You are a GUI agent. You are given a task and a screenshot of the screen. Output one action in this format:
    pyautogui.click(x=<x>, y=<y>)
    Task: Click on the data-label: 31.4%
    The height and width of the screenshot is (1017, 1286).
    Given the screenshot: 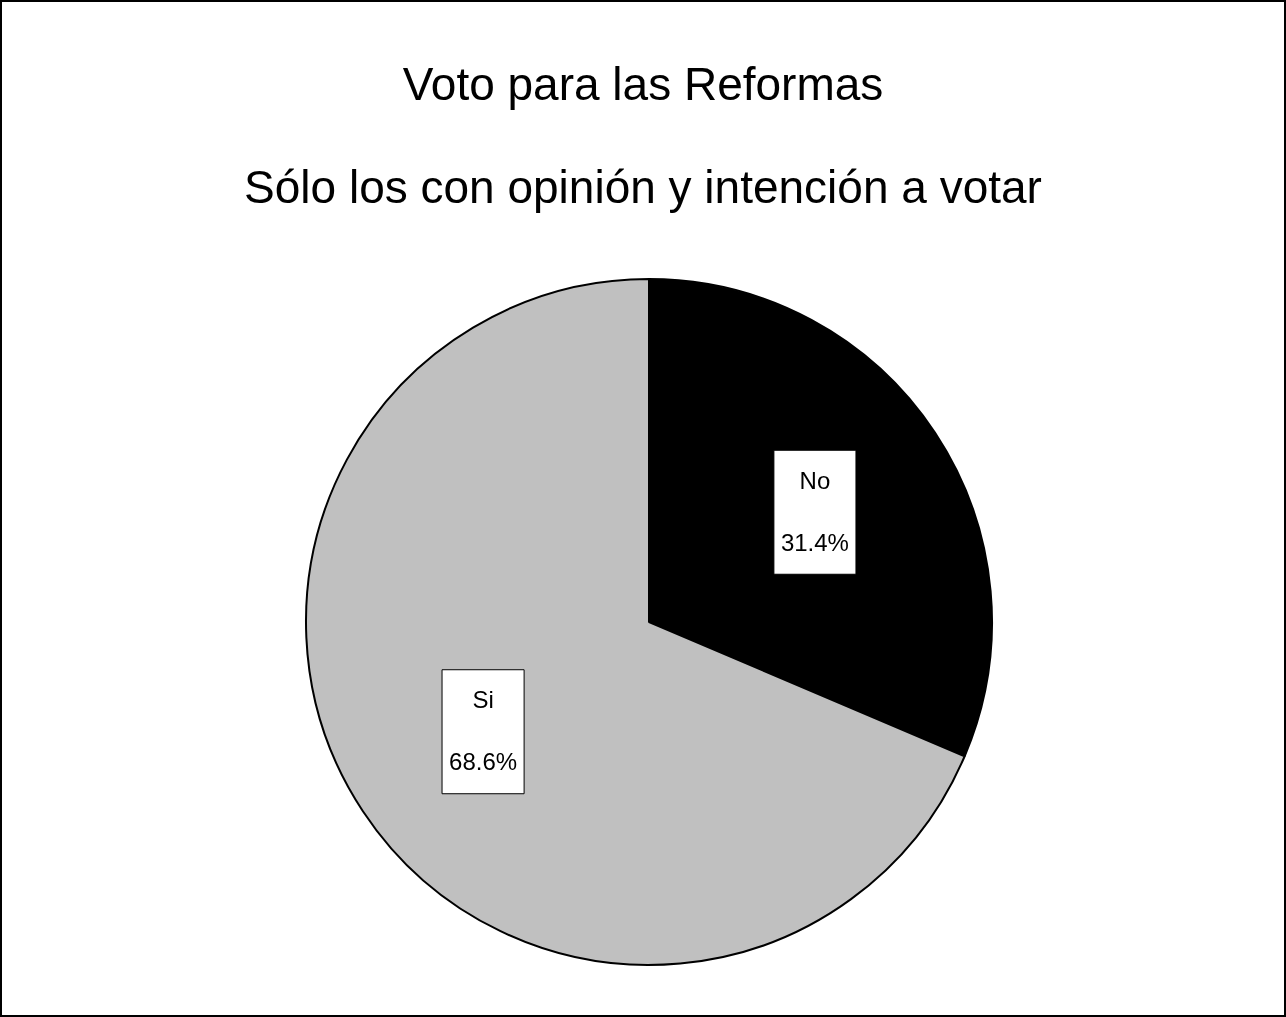 What is the action you would take?
    pyautogui.click(x=814, y=542)
    